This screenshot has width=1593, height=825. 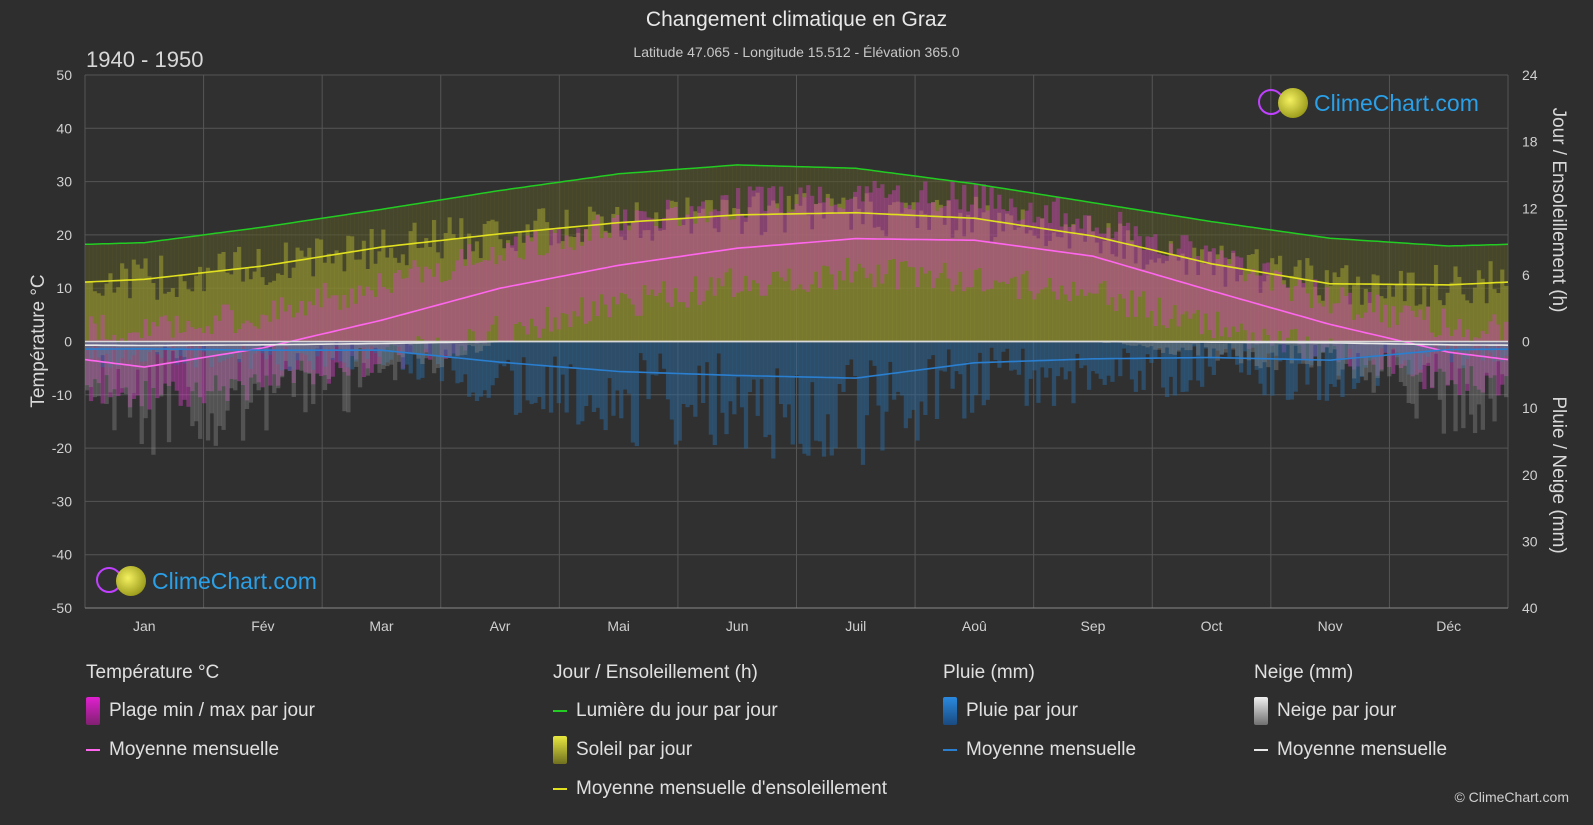 I want to click on logo-top: ClimeChart.com, so click(x=1368, y=103).